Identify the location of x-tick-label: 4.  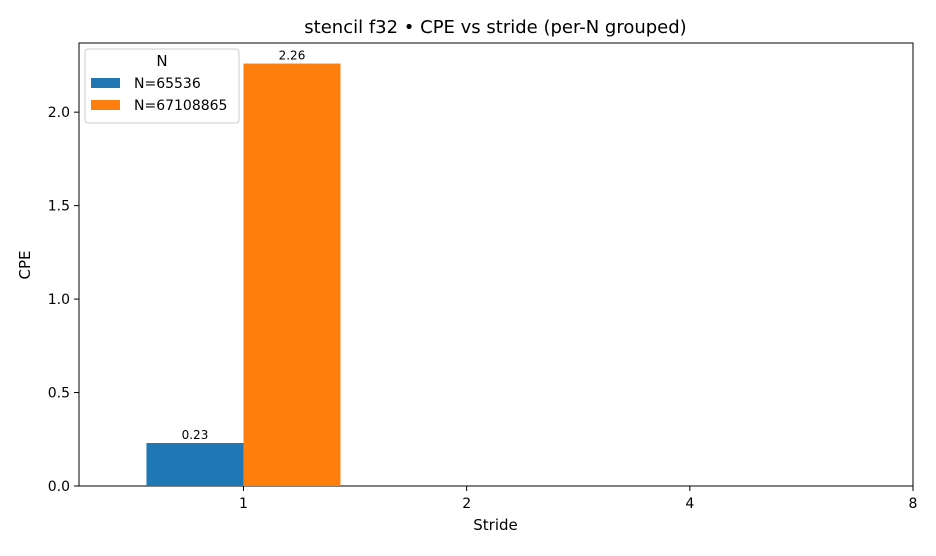
(689, 504).